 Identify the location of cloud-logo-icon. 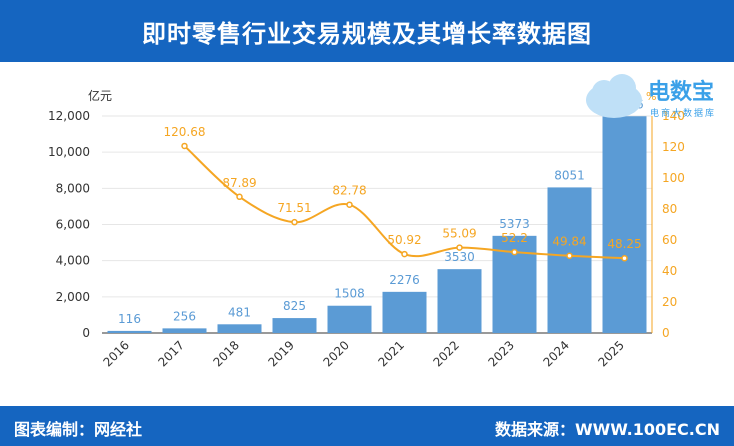
(614, 96).